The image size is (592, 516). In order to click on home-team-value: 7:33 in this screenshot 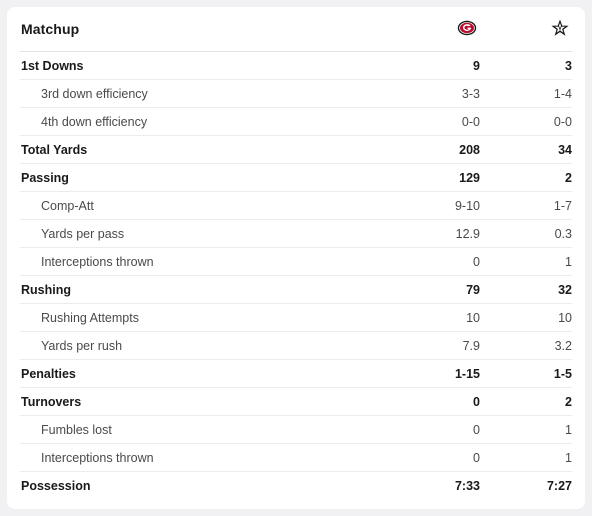, I will do `click(467, 486)`.